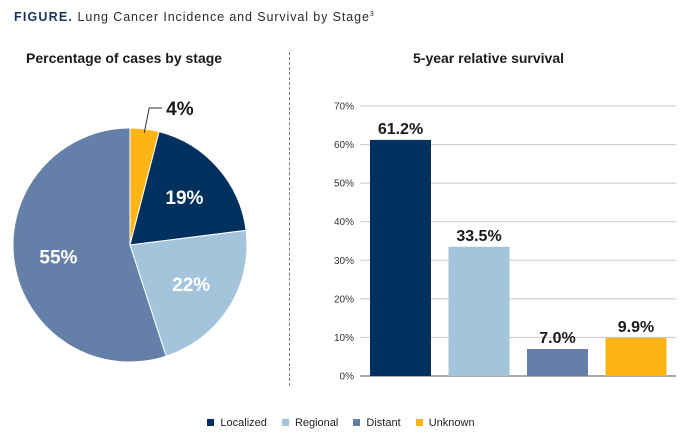 The width and height of the screenshot is (682, 444). I want to click on bar-distant, so click(557, 362).